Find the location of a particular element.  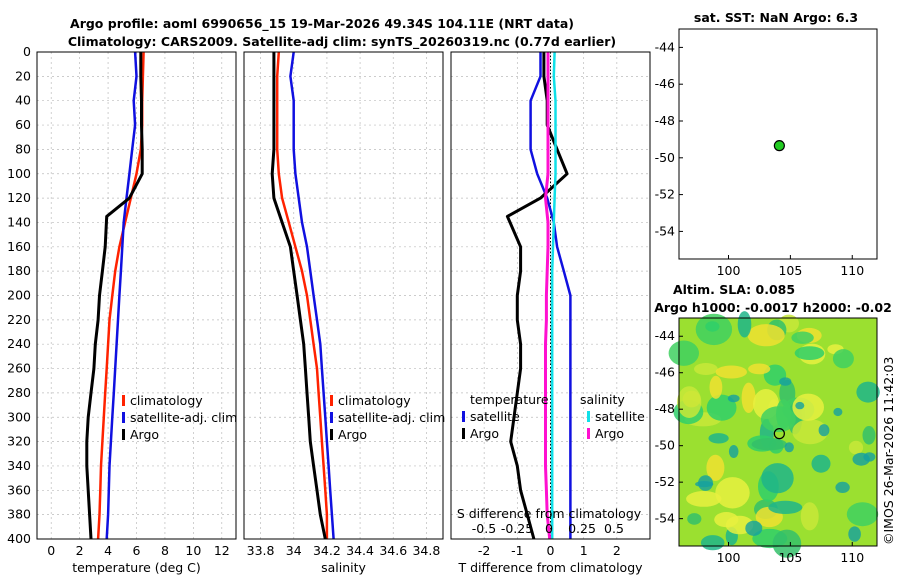

x-tick-label: 4 is located at coordinates (108, 550).